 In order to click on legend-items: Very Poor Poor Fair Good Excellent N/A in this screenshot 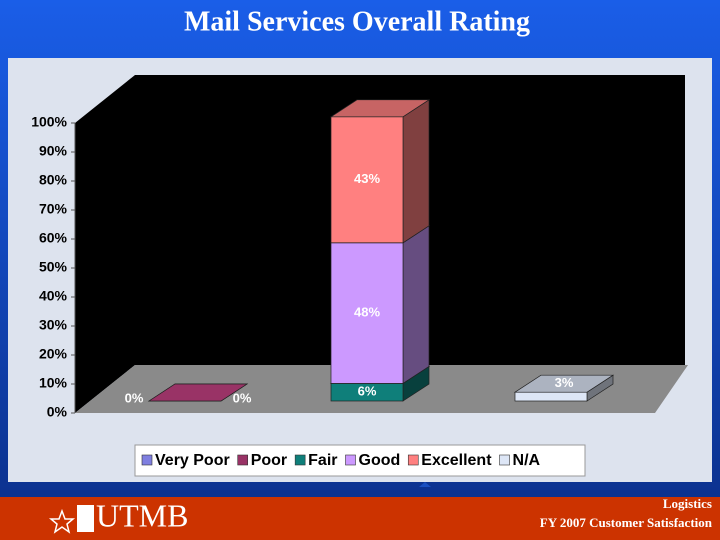, I will do `click(341, 460)`.